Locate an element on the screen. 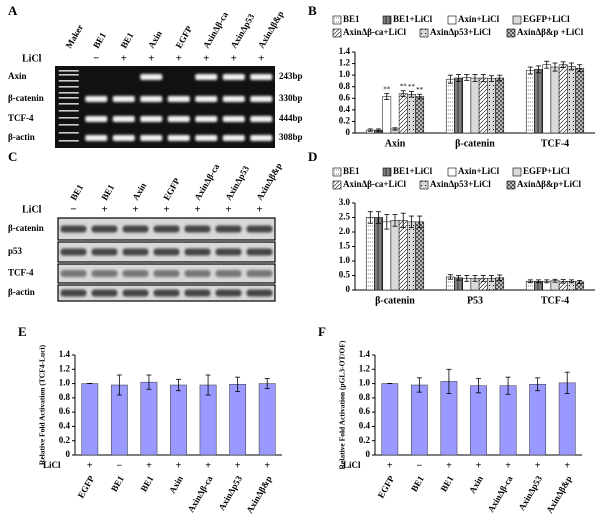 This screenshot has height=522, width=600. row-label: β-actin is located at coordinates (21, 137).